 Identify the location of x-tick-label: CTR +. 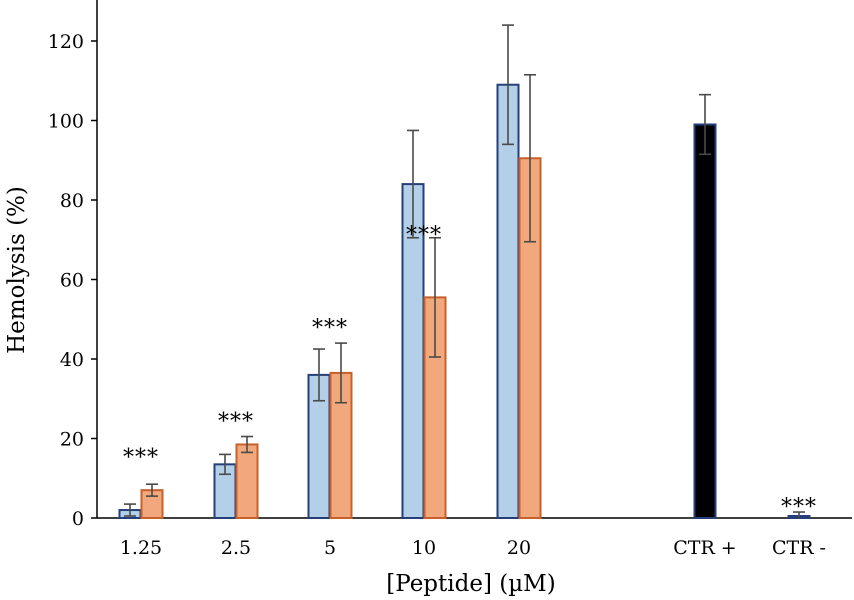
(704, 548).